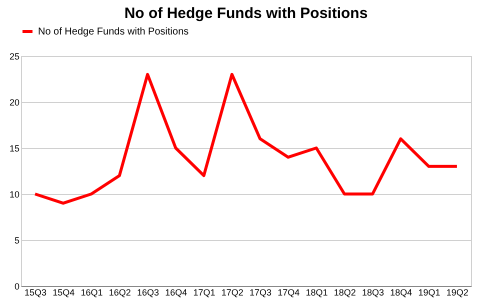 Image resolution: width=479 pixels, height=303 pixels. What do you see at coordinates (17, 241) in the screenshot?
I see `y-tick-label: 5` at bounding box center [17, 241].